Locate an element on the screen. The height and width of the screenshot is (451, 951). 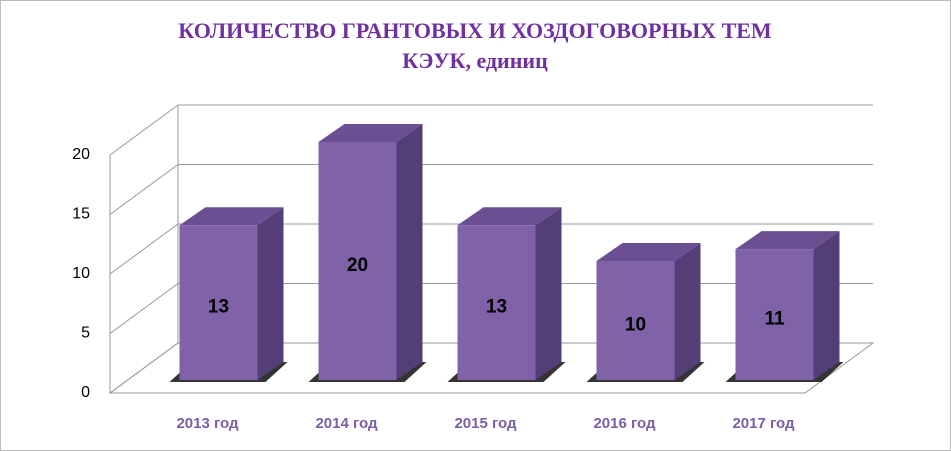
chart-subtitle: КЭУК, единиц is located at coordinates (475, 60).